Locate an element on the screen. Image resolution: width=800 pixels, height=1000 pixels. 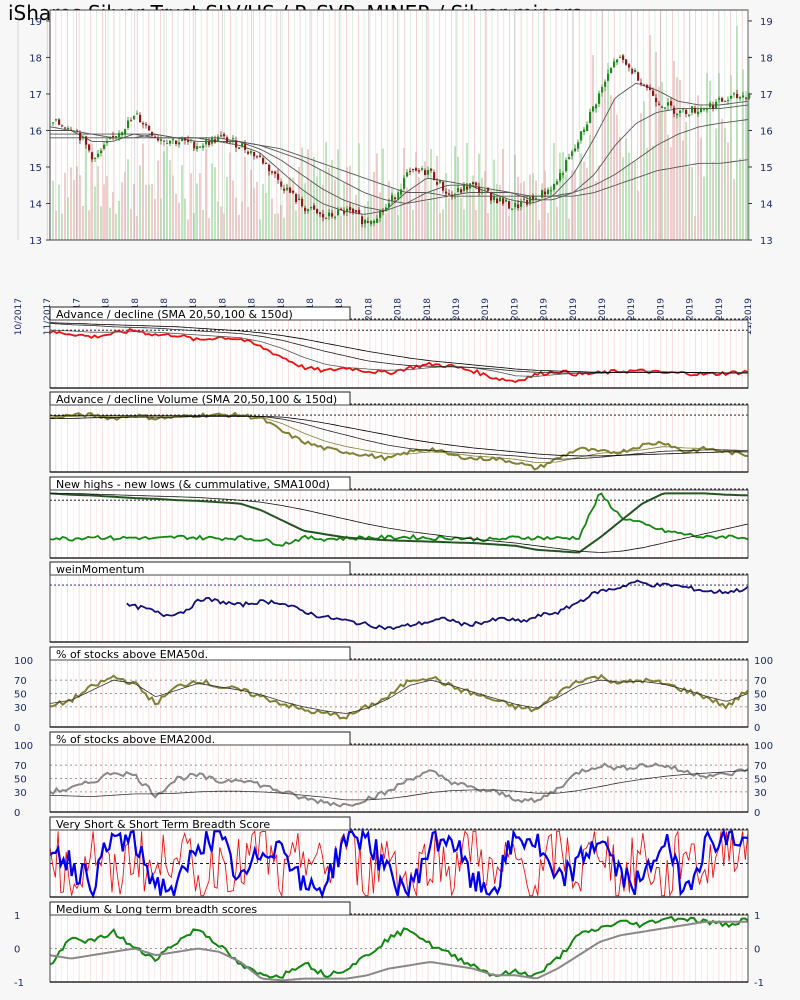
x-date-label: 04/2019 is located at coordinates (545, 317).